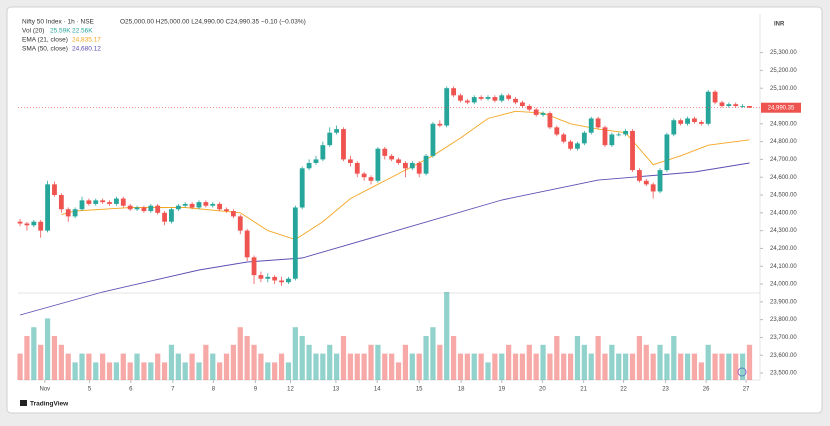  Describe the element at coordinates (783, 160) in the screenshot. I see `y-tick-label: 24,700.00` at that location.